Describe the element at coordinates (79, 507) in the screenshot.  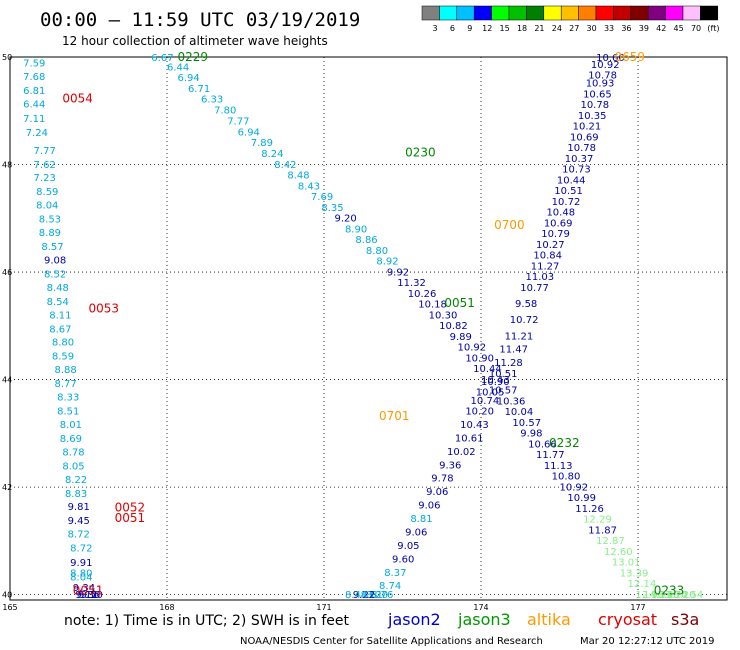
I see `swh-value: 9.81` at that location.